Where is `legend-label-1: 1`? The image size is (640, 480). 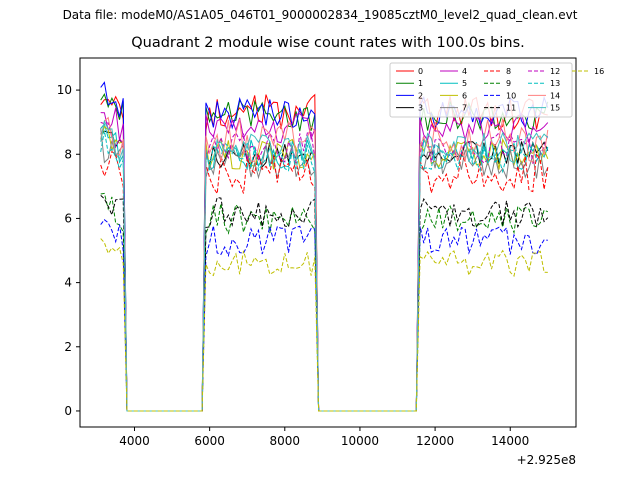 legend-label-1: 1 is located at coordinates (420, 83).